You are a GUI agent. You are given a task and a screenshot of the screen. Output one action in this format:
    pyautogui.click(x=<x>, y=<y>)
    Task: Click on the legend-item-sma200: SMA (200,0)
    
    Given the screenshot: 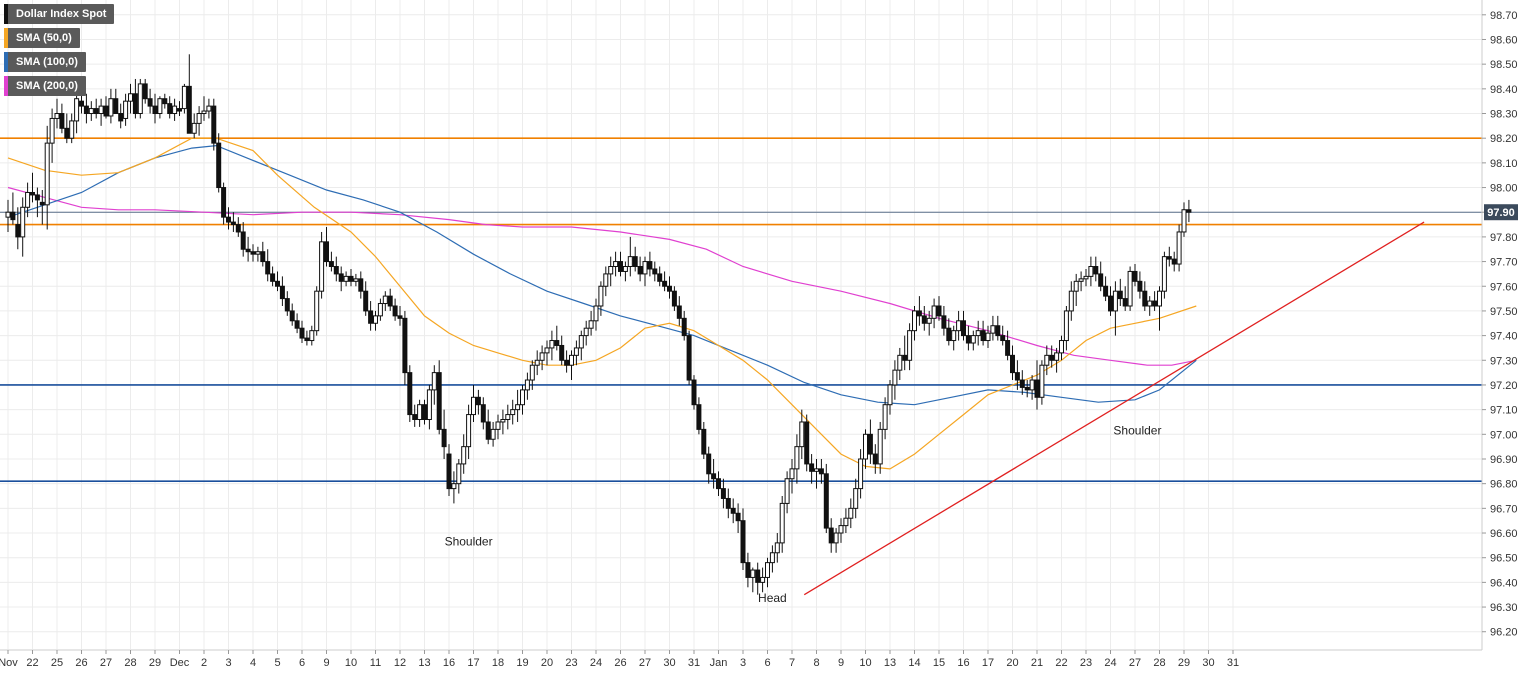 What is the action you would take?
    pyautogui.click(x=45, y=86)
    